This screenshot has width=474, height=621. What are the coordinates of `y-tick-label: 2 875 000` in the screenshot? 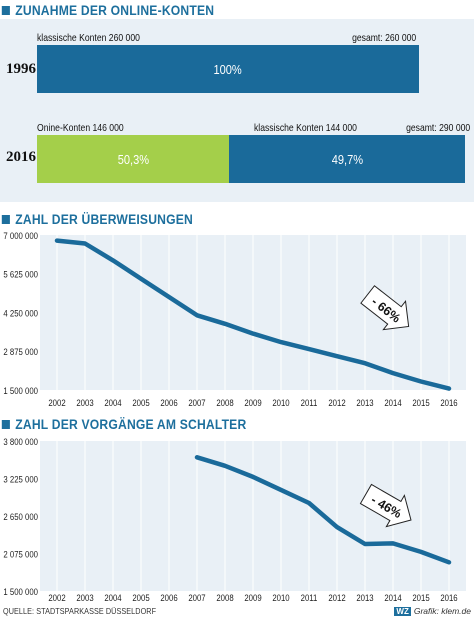 It's located at (20, 352).